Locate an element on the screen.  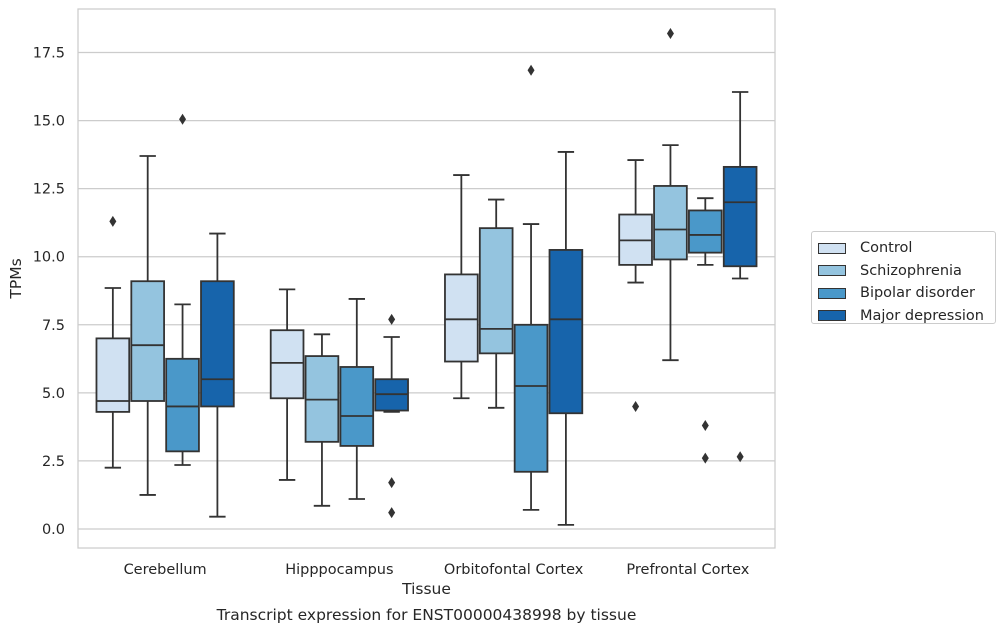
legend-item-schizophrenia: Schizophrenia is located at coordinates (906, 271).